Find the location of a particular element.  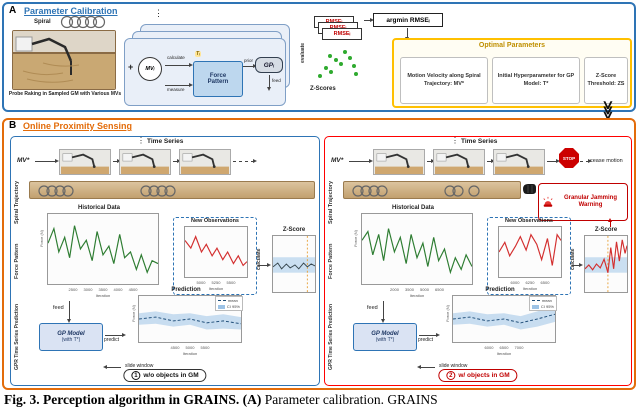

fist-impact-icon is located at coordinates (529, 189).